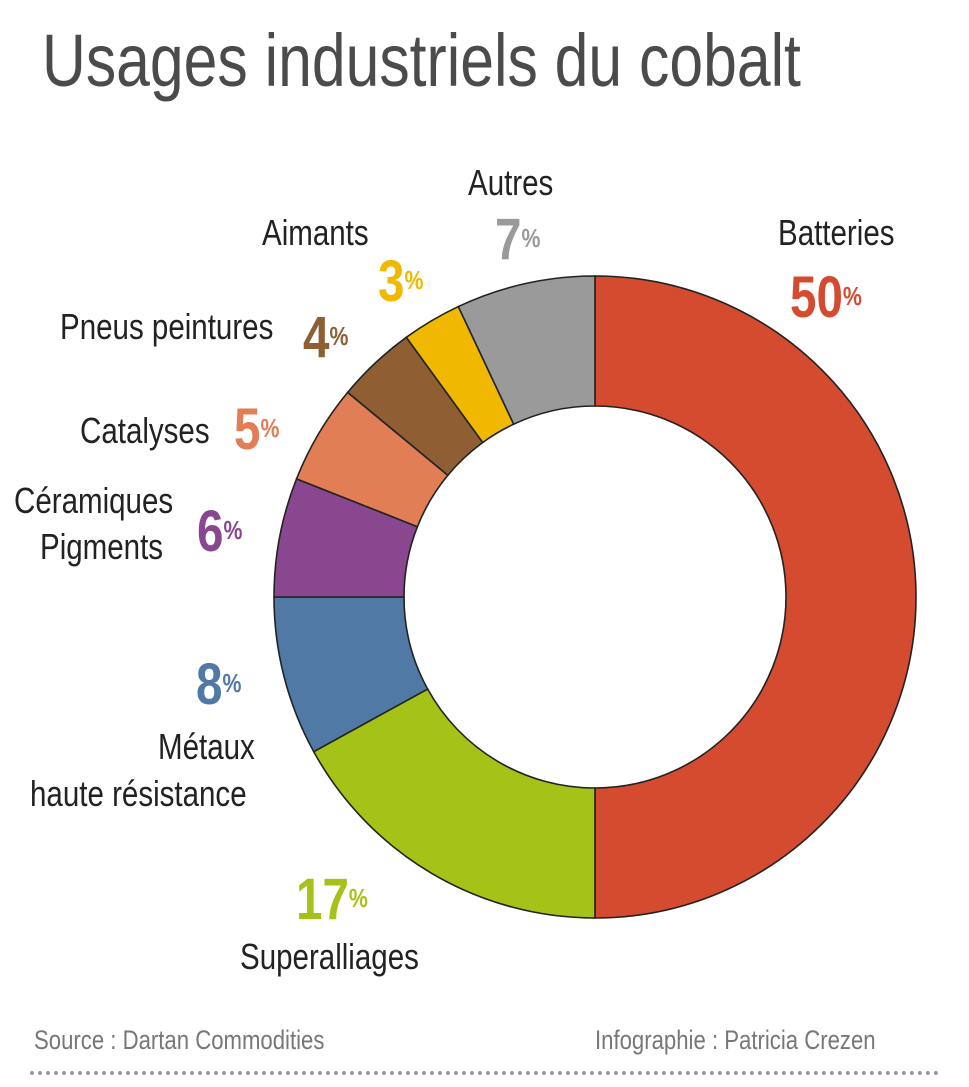  I want to click on label-autres: Autres, so click(511, 182).